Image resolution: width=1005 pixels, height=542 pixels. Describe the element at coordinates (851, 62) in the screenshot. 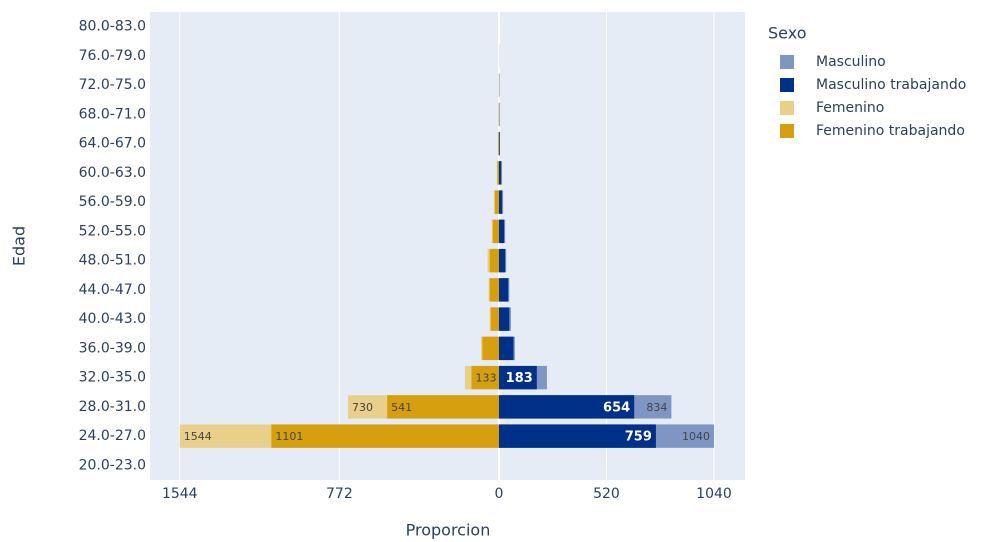

I see `legend-label: Masculino` at that location.